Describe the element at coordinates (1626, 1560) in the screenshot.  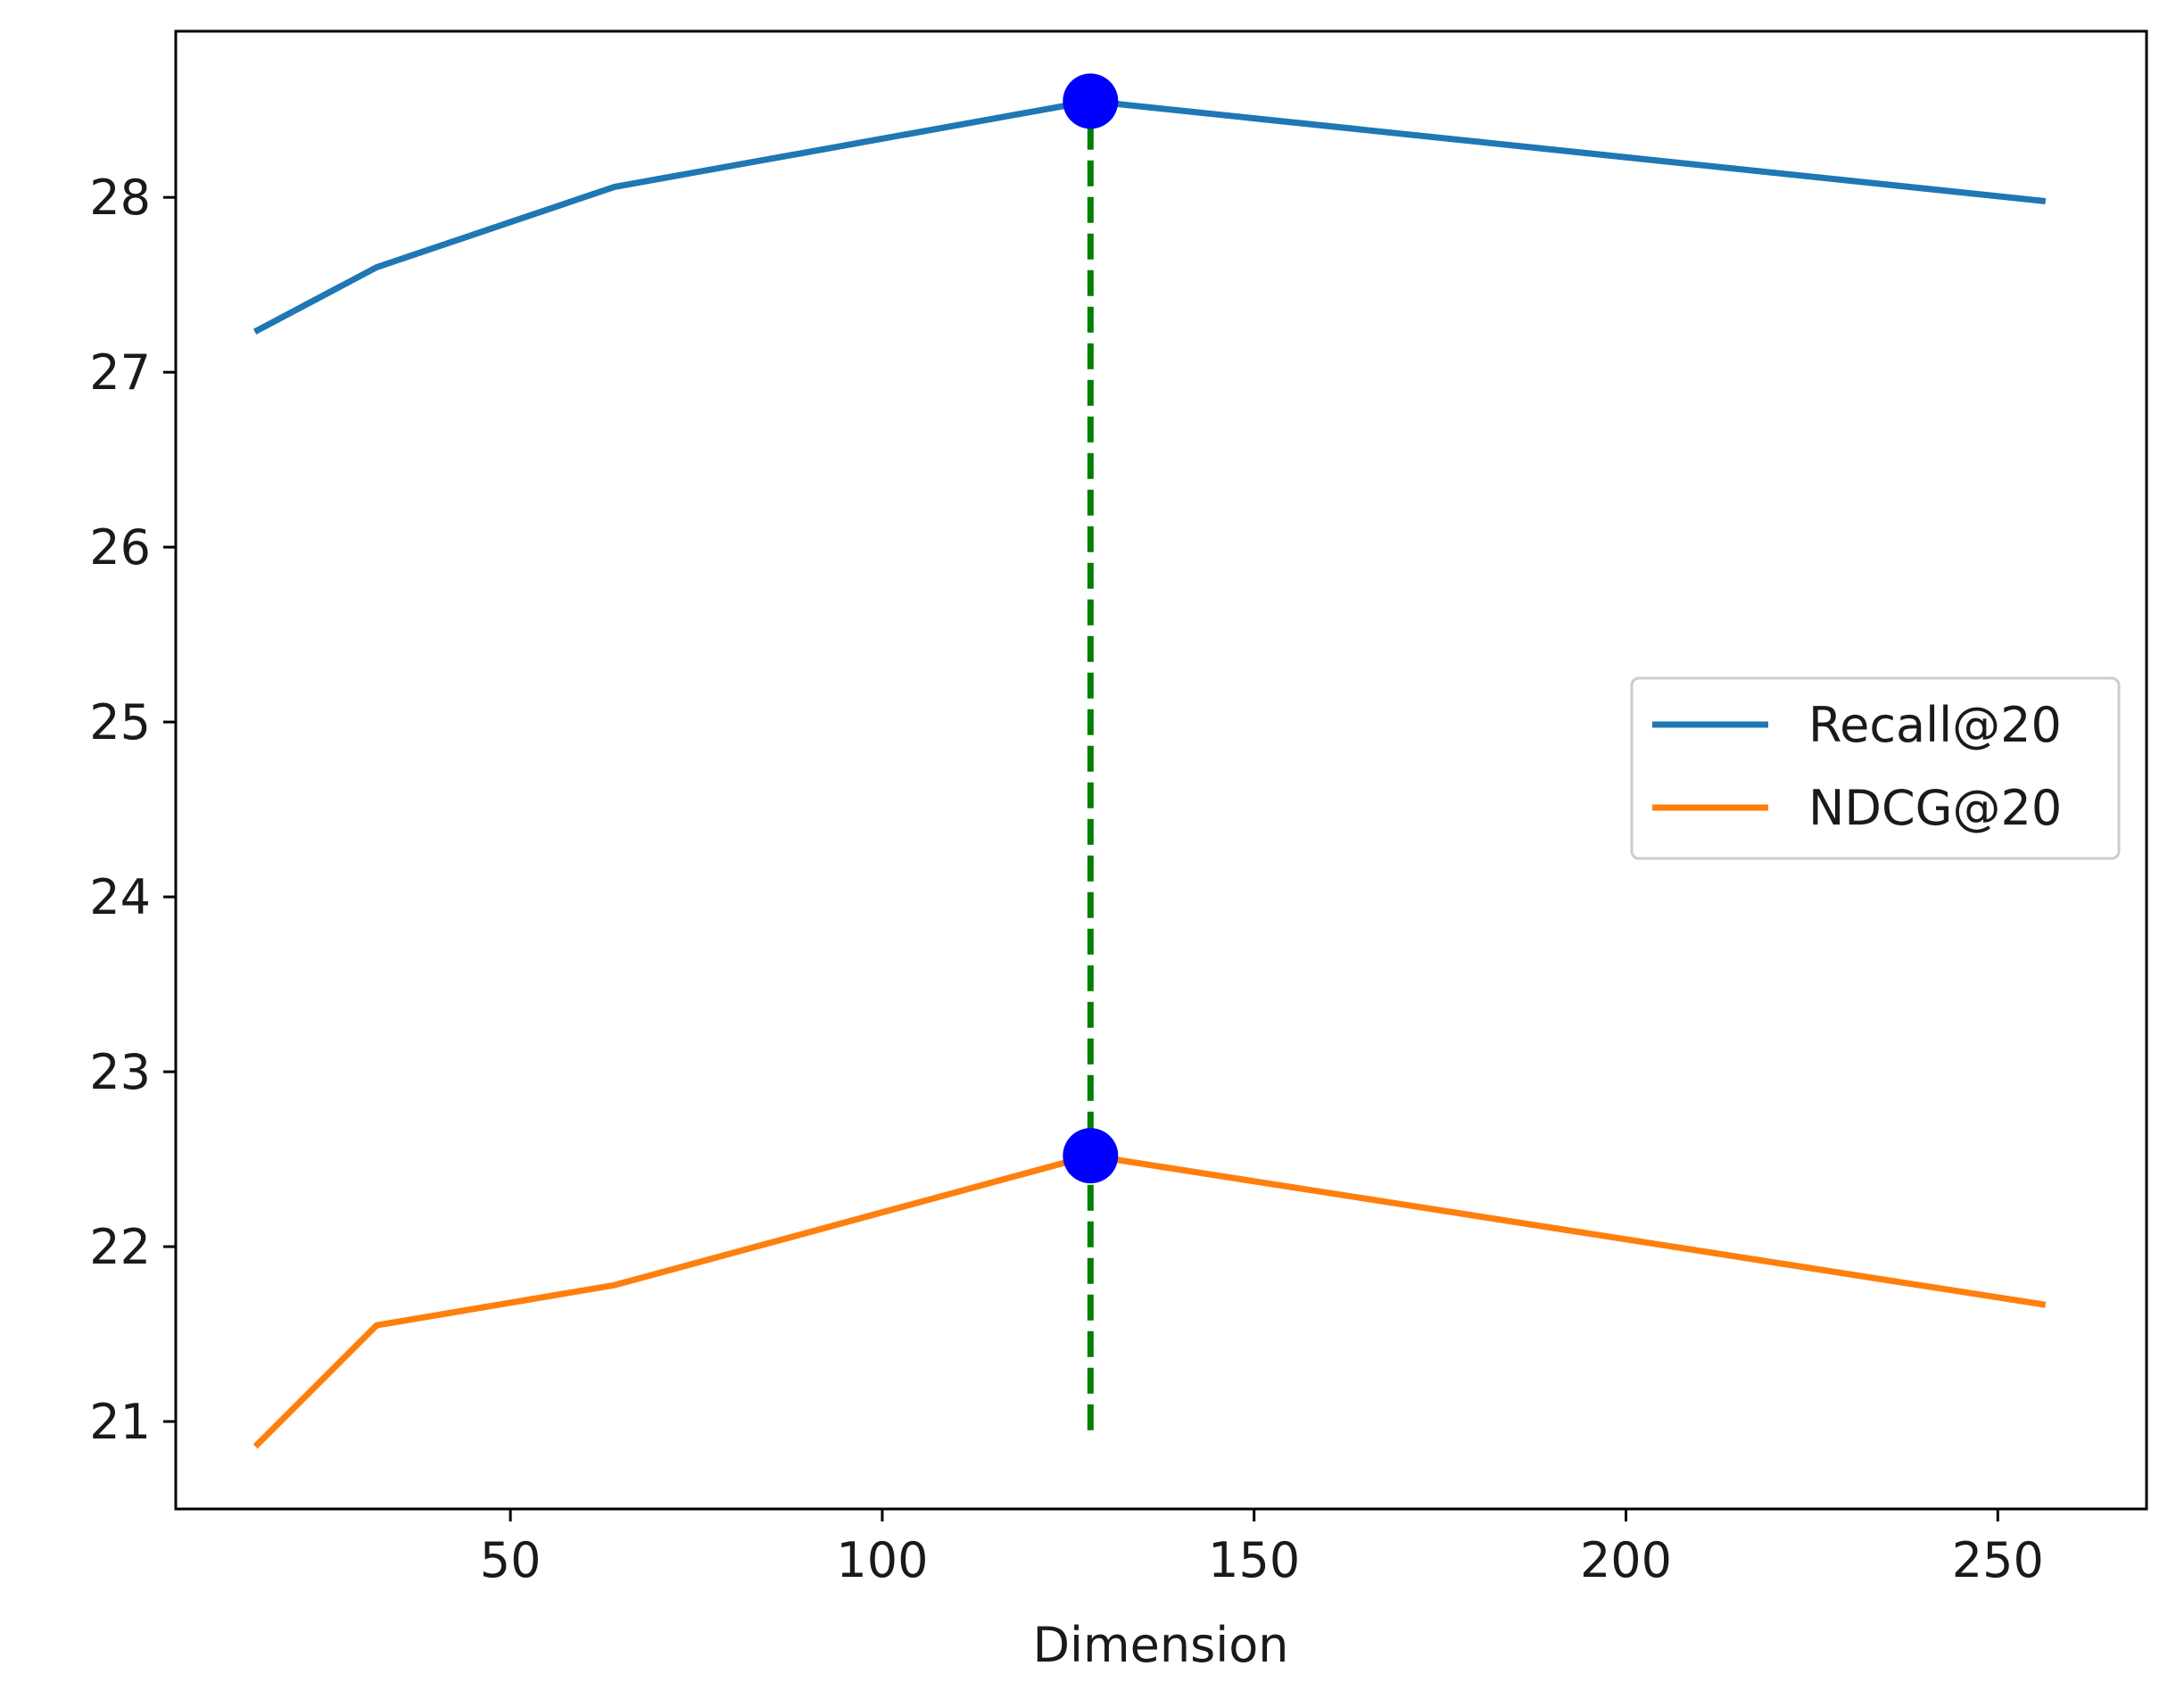
I see `x-tick-label: 200` at that location.